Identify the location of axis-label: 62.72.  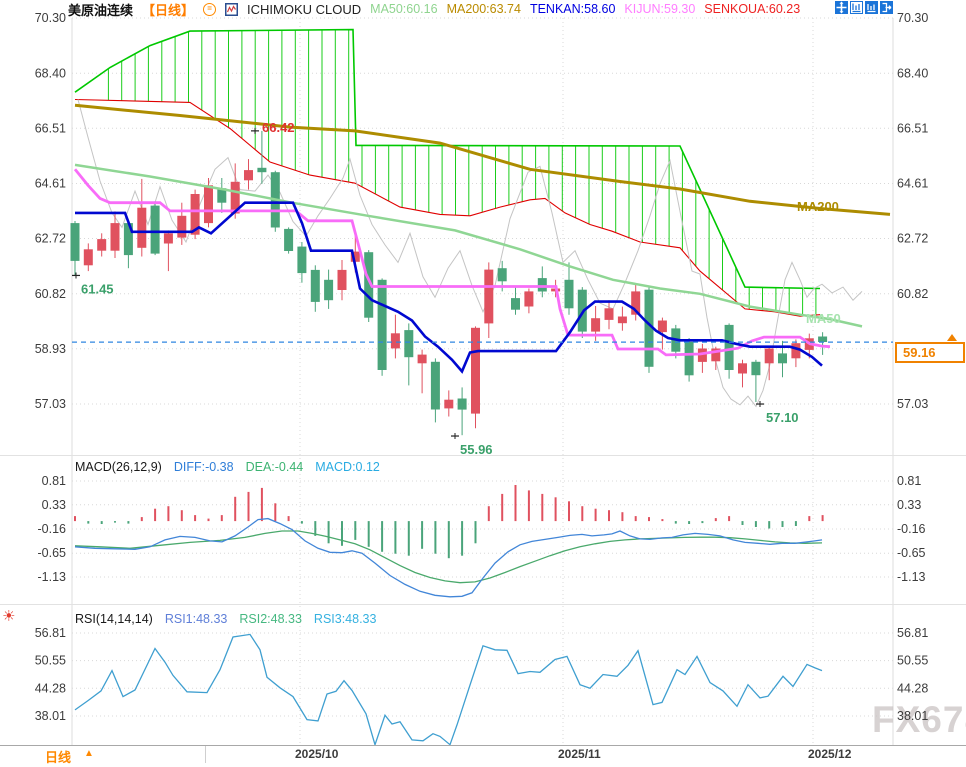
(912, 239).